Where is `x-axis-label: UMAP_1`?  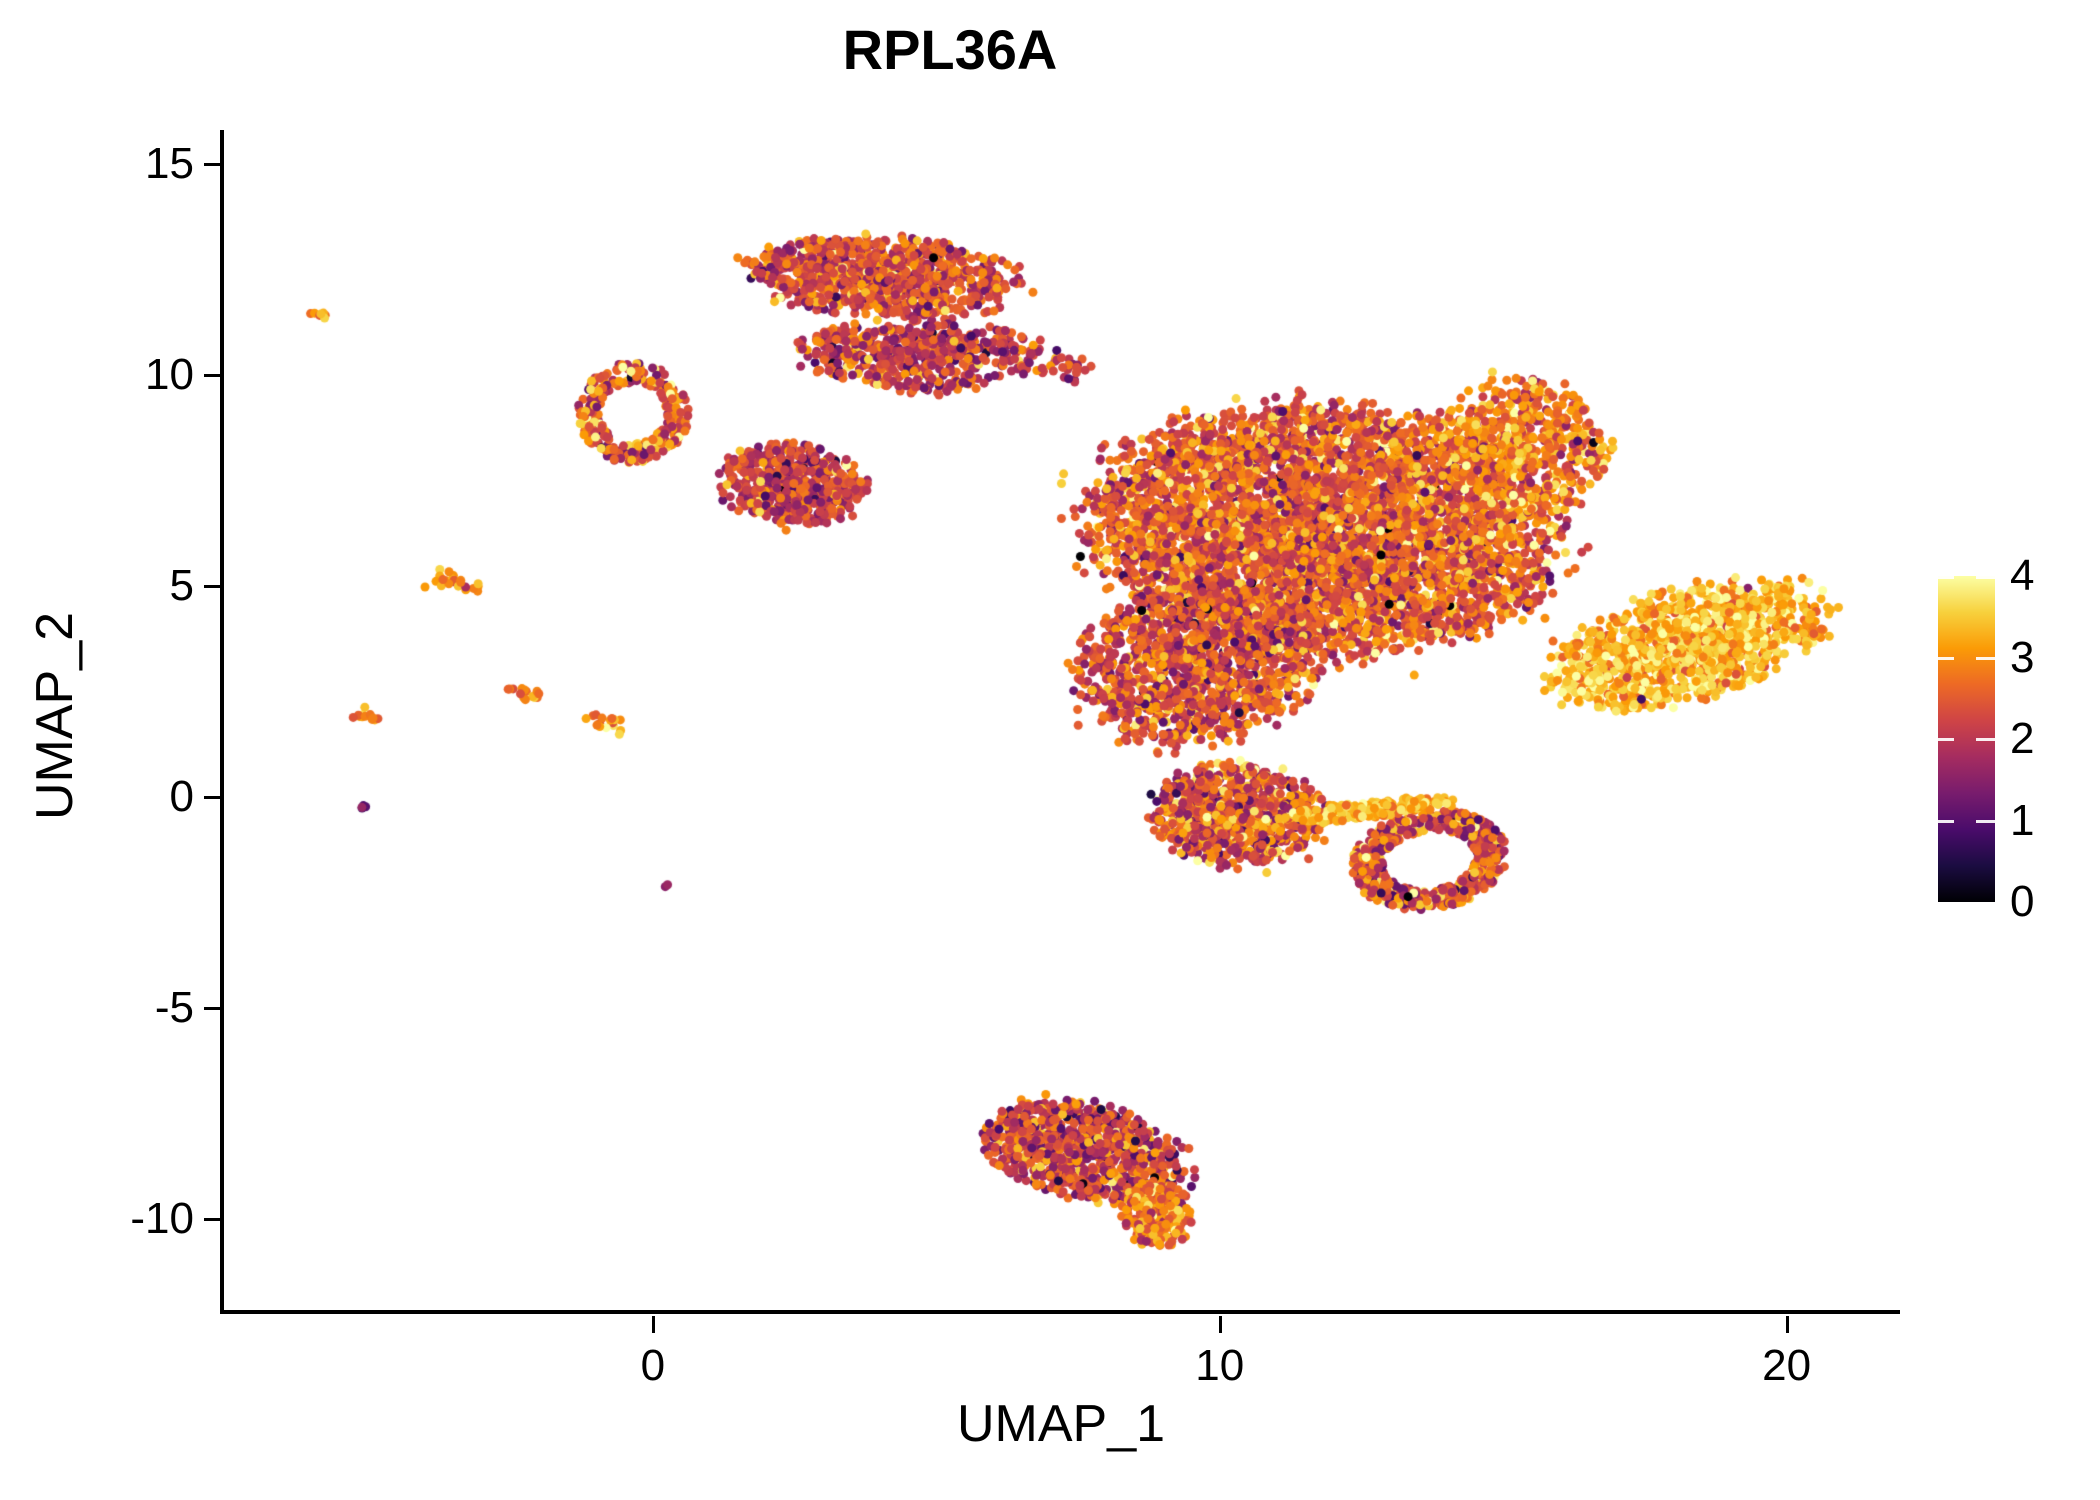 x-axis-label: UMAP_1 is located at coordinates (1061, 1424).